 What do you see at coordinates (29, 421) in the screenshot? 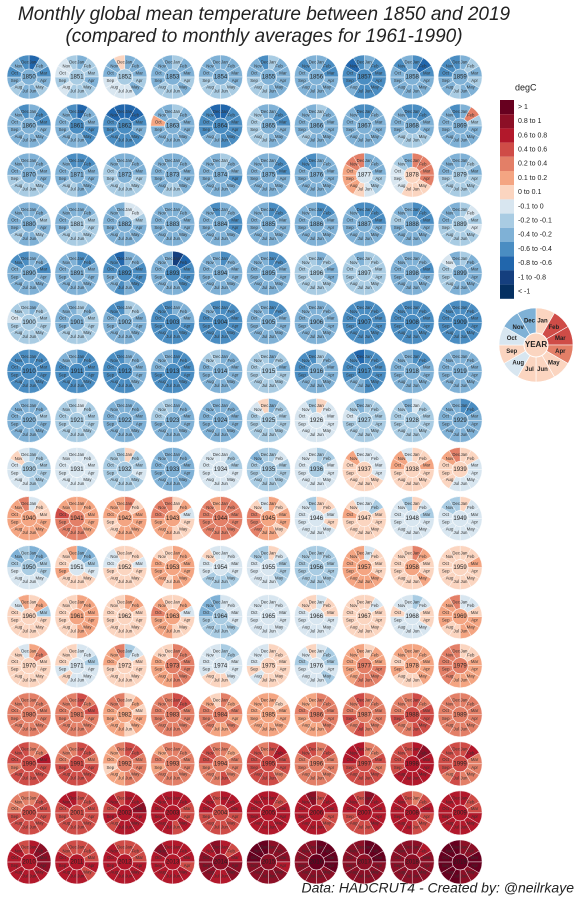
I see `year-label: 1920` at bounding box center [29, 421].